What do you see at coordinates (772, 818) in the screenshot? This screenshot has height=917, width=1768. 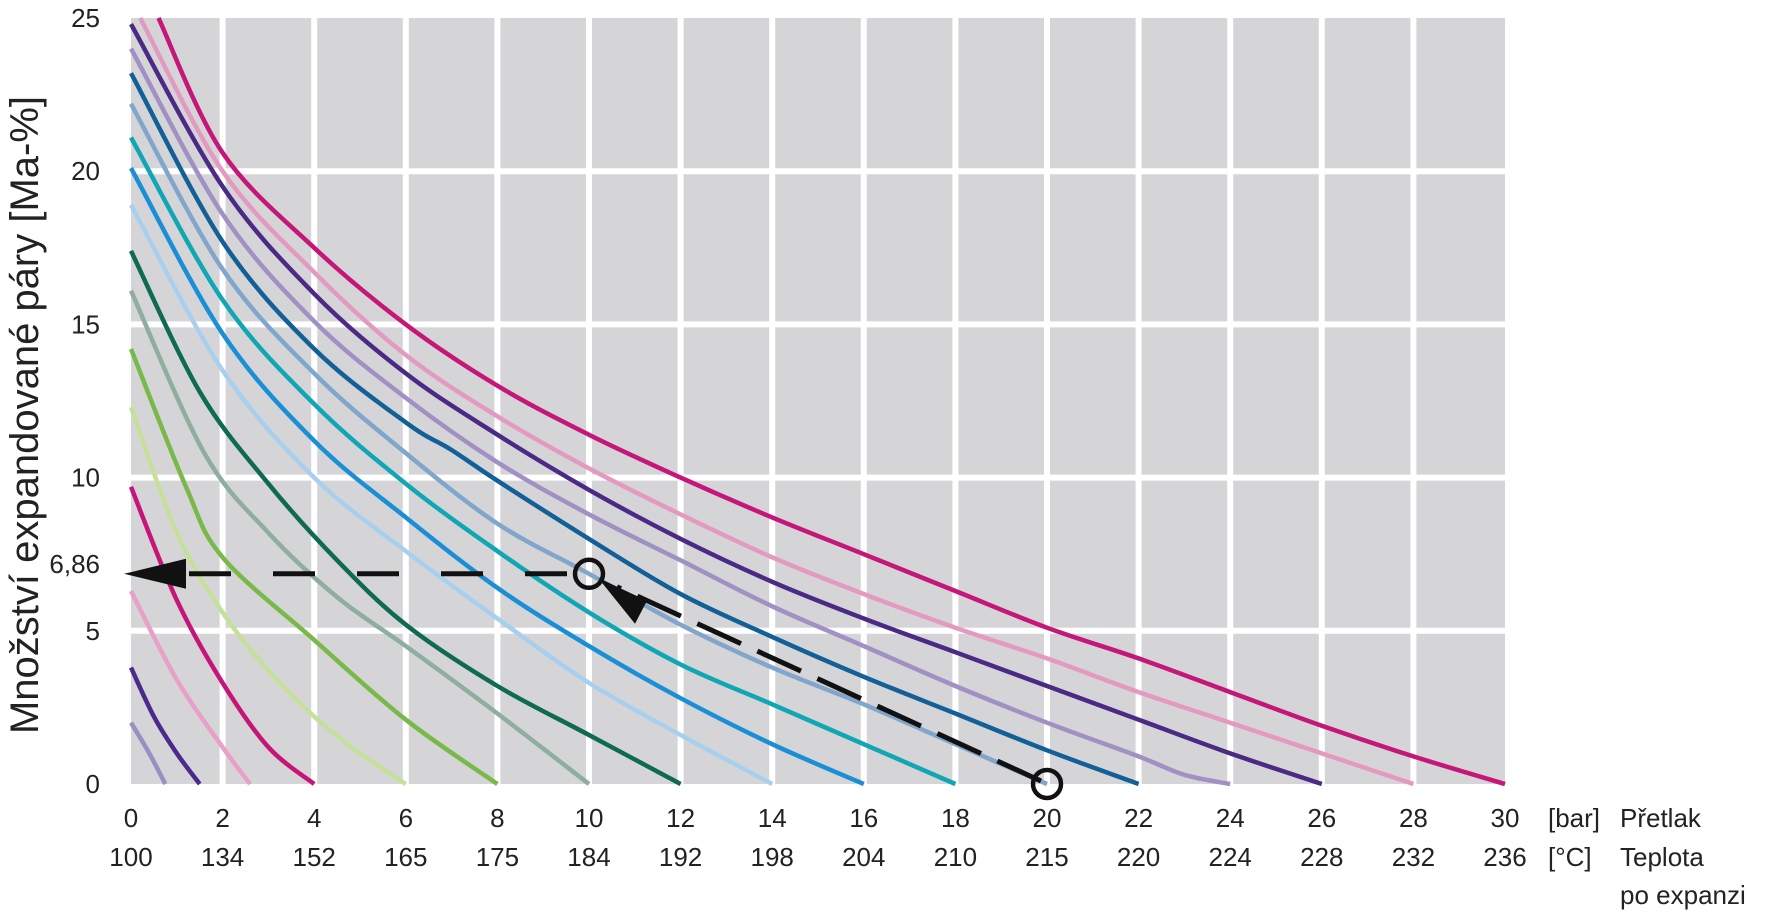 I see `x-tick-label: 14` at bounding box center [772, 818].